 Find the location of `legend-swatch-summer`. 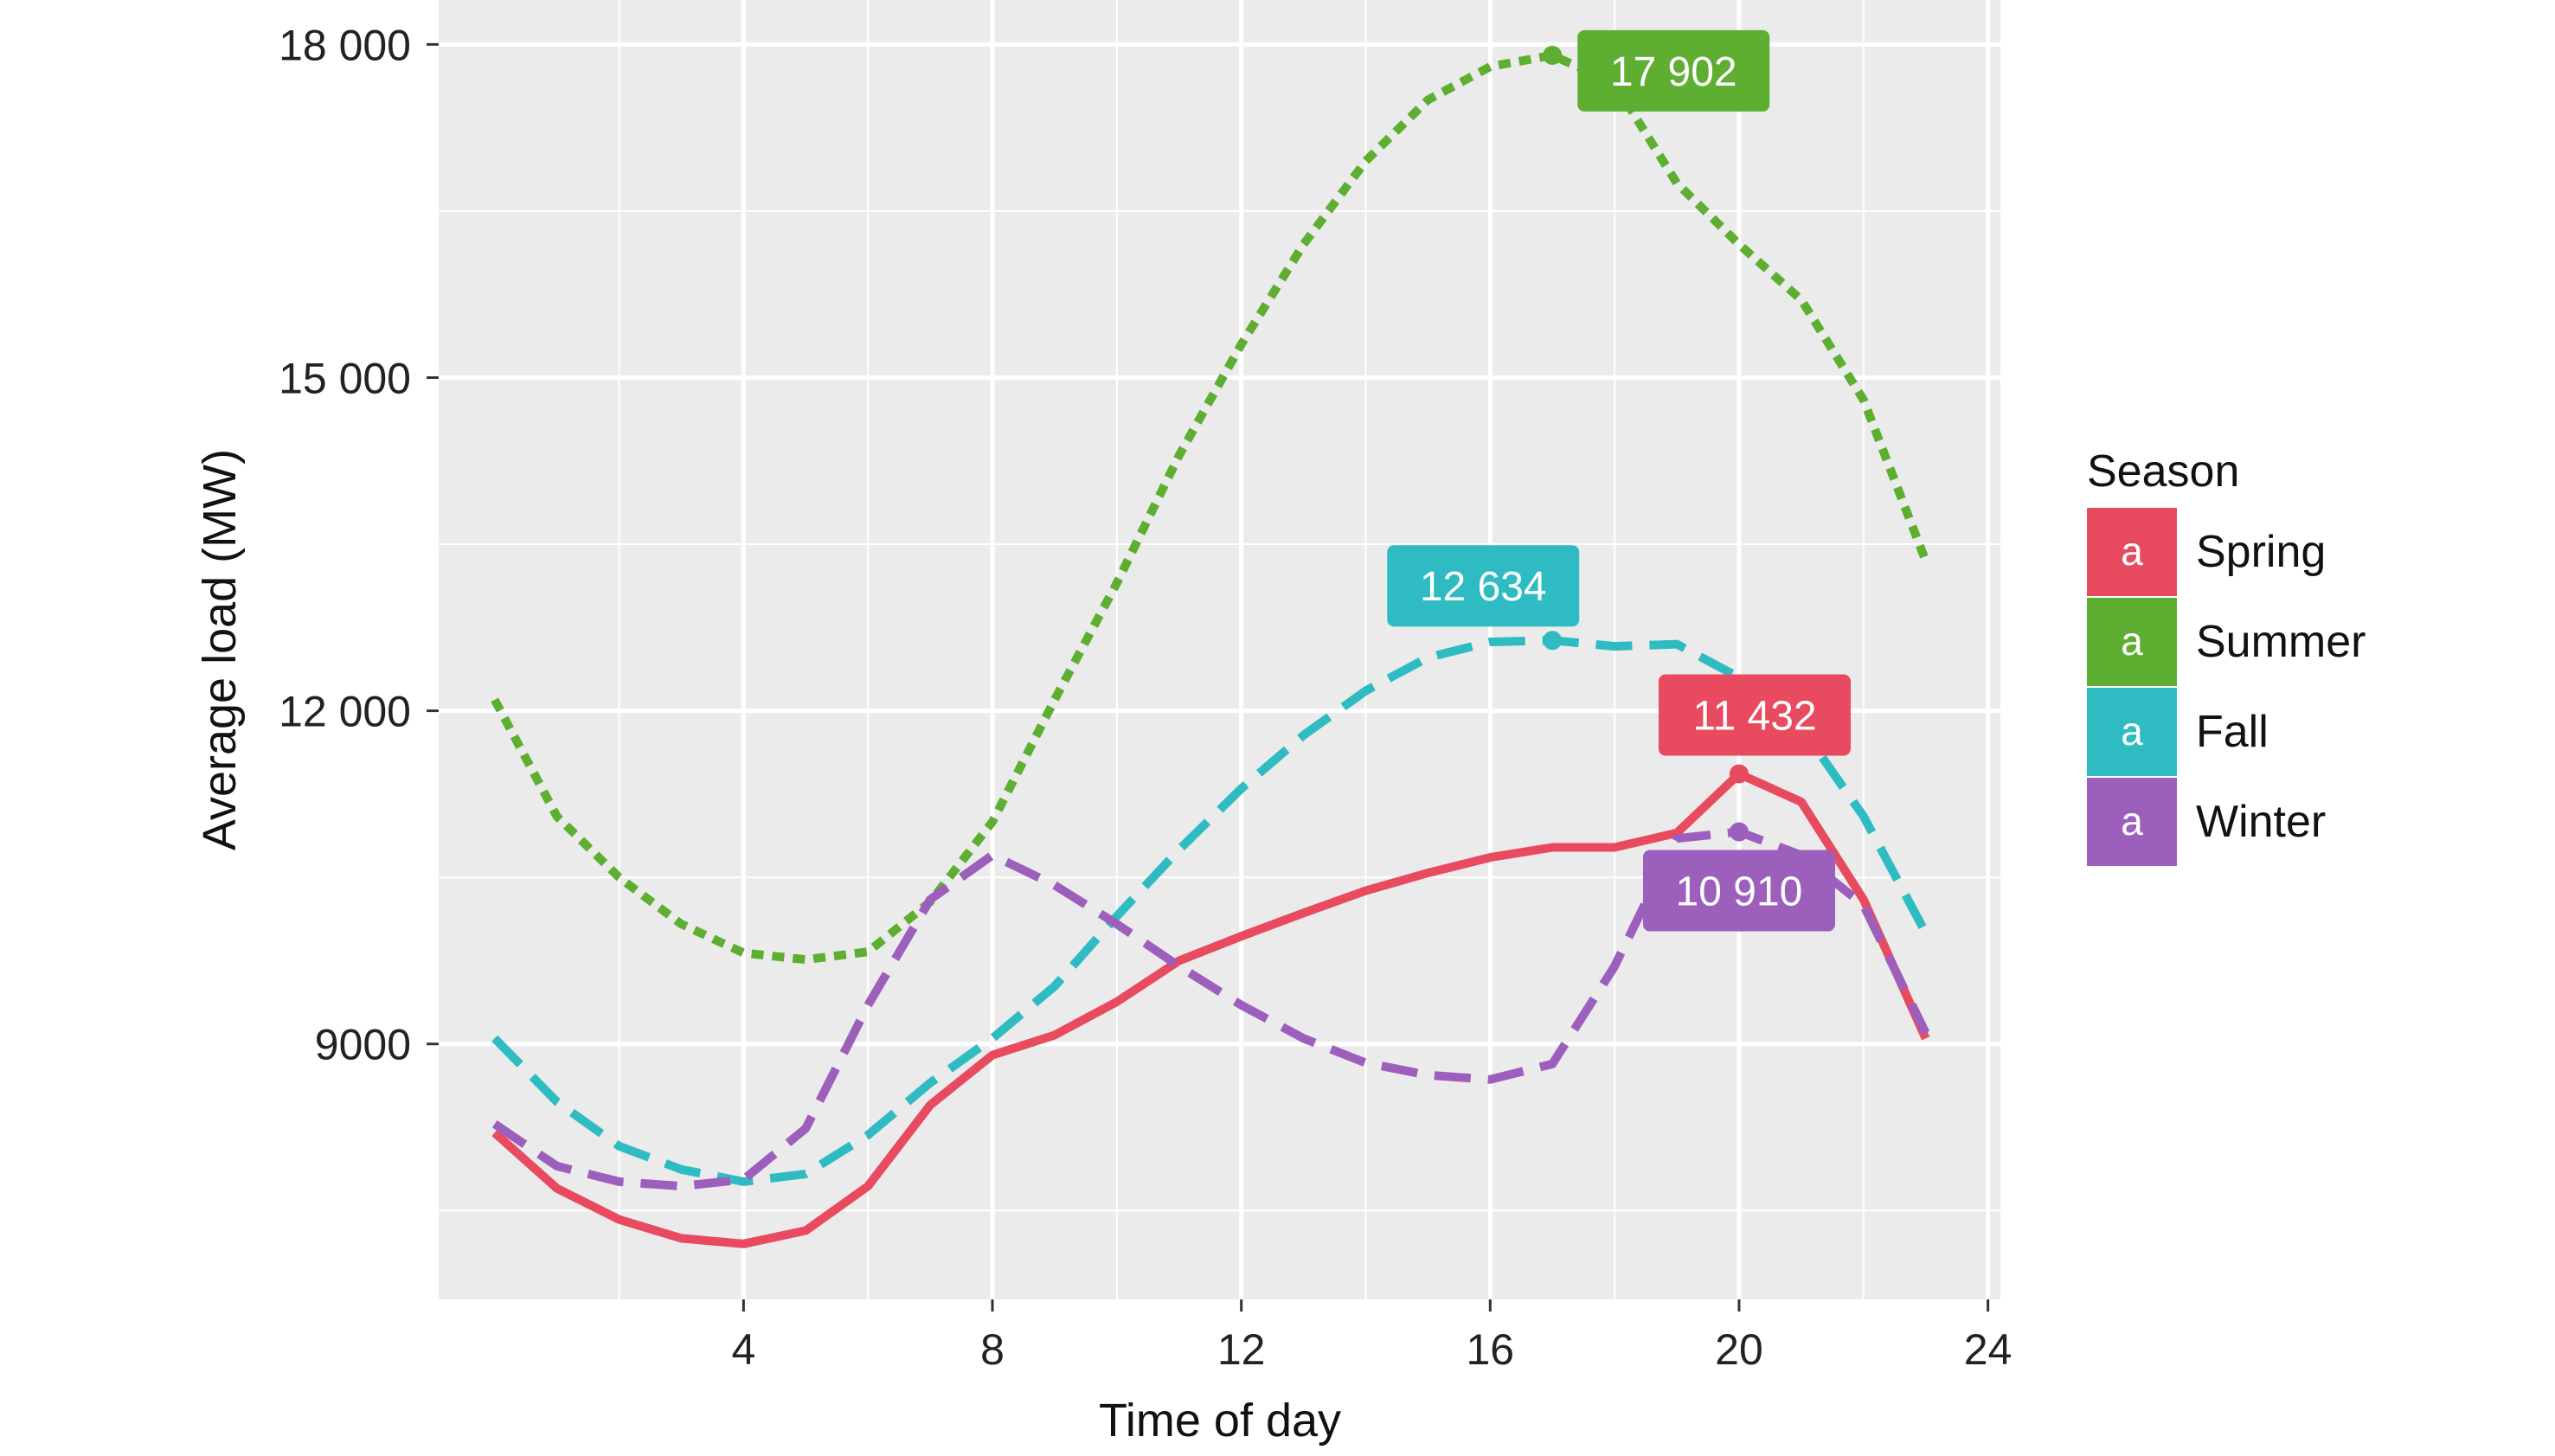

legend-swatch-summer is located at coordinates (2132, 642).